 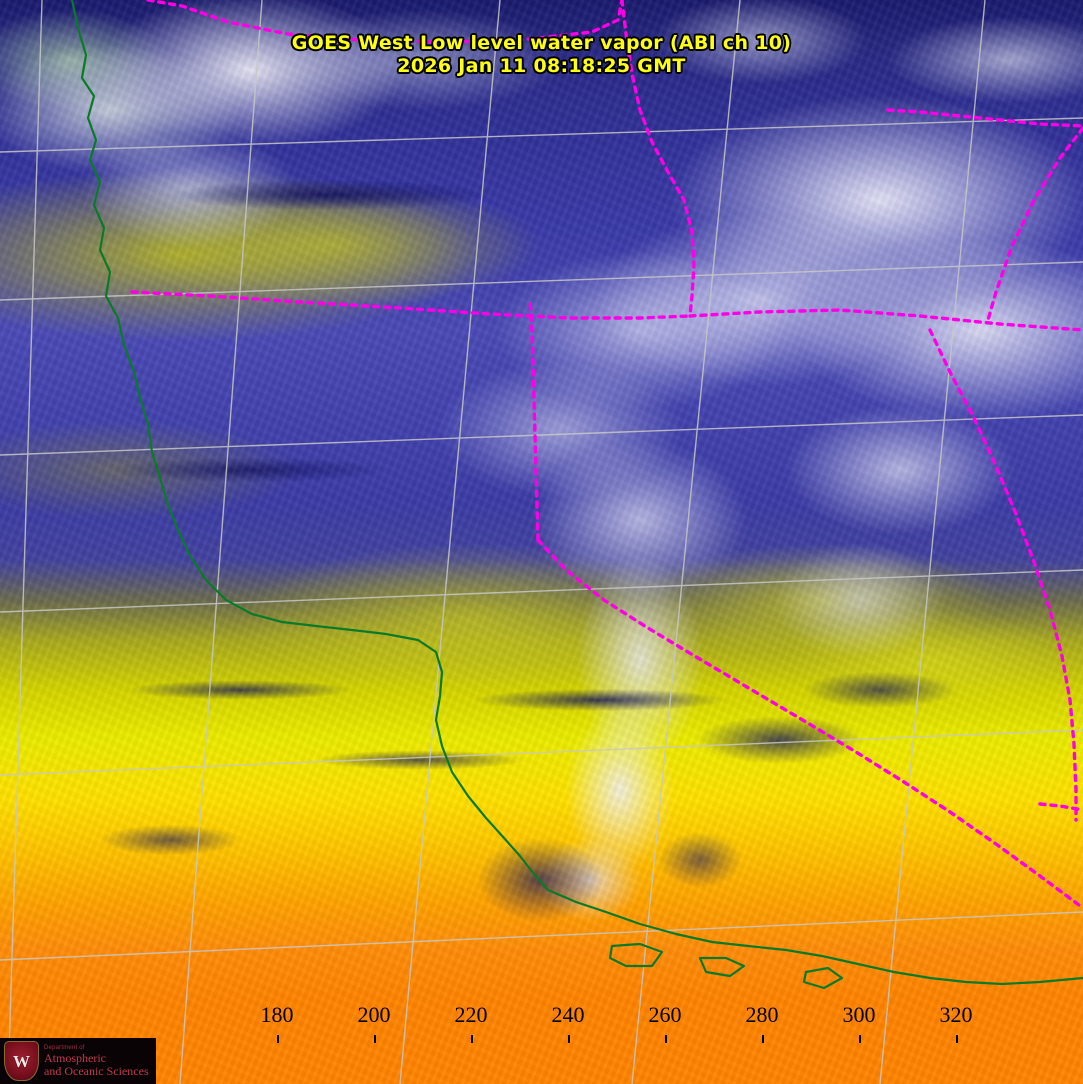 I want to click on logo-line-2: and Oceanic Sciences, so click(x=96, y=1070).